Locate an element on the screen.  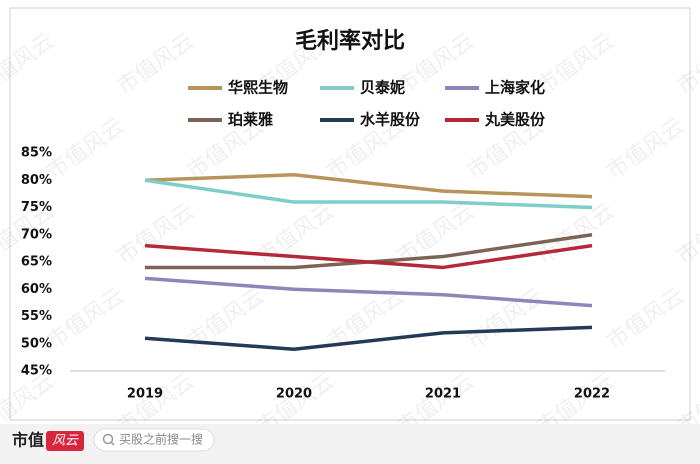
y-tick-label: 50% is located at coordinates (36, 343).